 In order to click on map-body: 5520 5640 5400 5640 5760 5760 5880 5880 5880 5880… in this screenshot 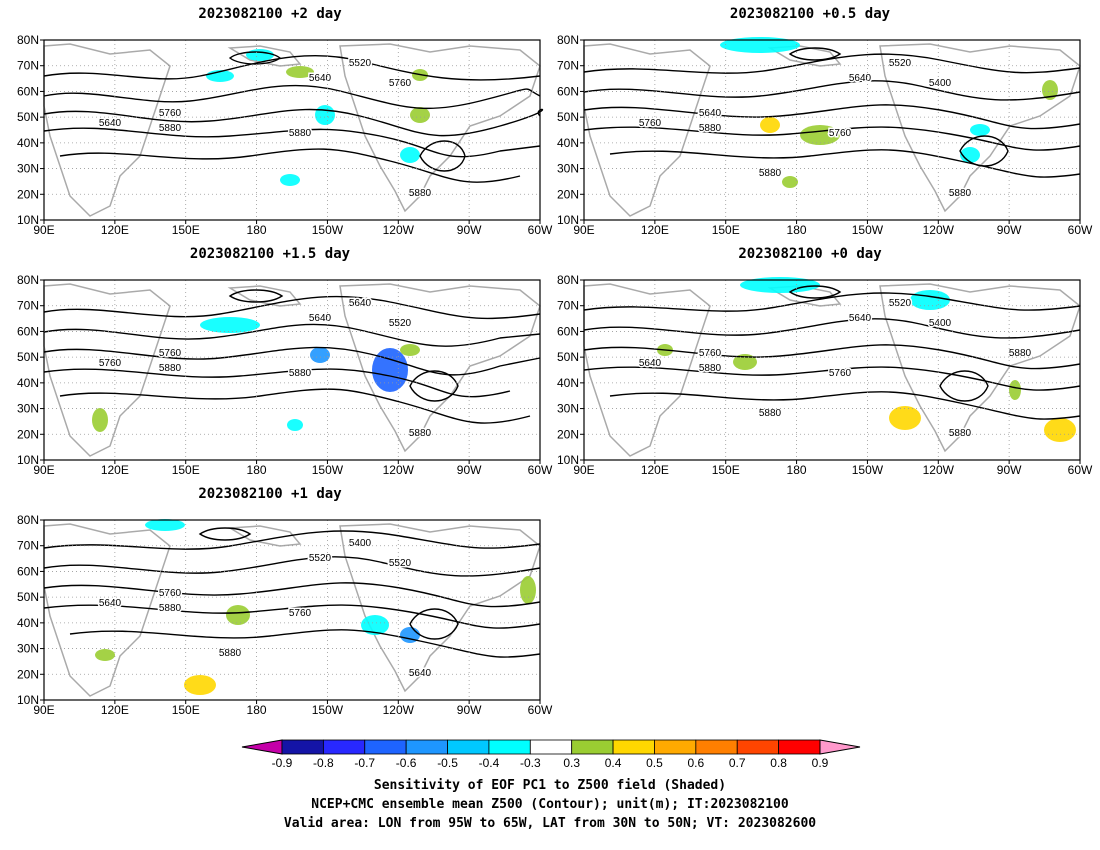, I will do `click(825, 375)`.